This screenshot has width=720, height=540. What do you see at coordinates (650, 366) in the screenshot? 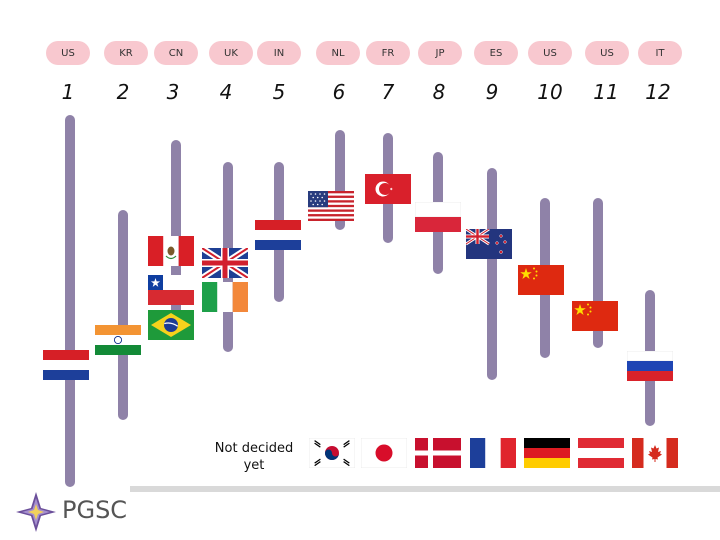
I see `russia-flag-icon` at bounding box center [650, 366].